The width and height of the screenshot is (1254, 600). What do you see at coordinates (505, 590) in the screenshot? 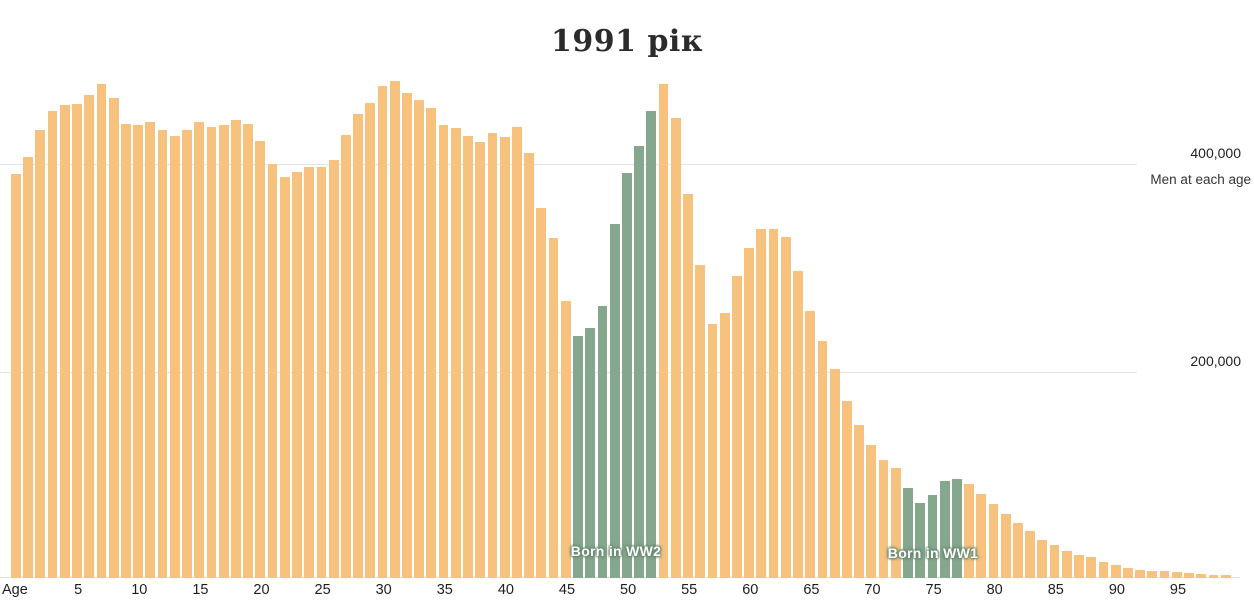
I see `x-tick-40: 40` at bounding box center [505, 590].